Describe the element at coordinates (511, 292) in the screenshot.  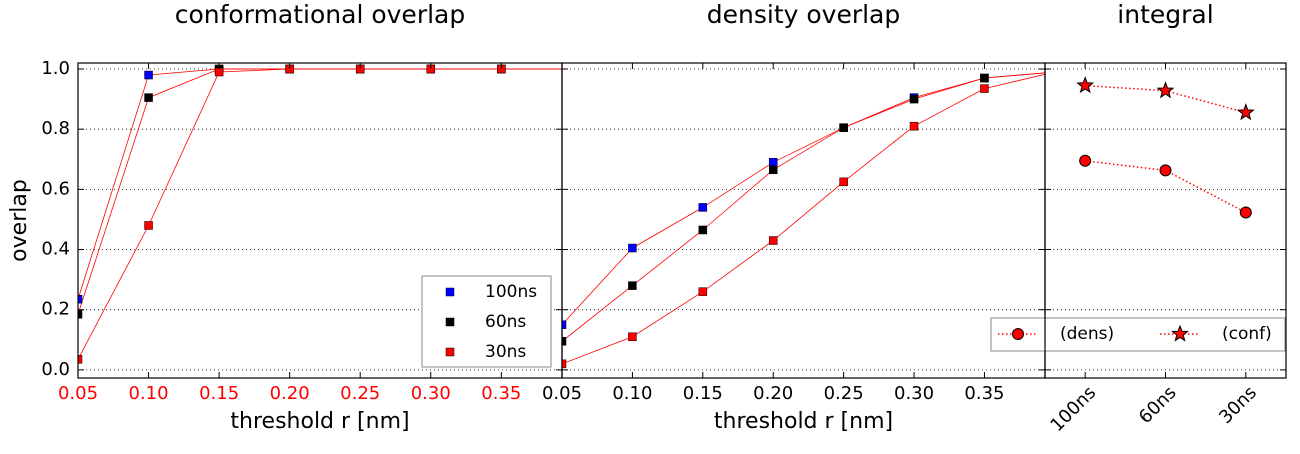
I see `legend-label: 100ns` at that location.